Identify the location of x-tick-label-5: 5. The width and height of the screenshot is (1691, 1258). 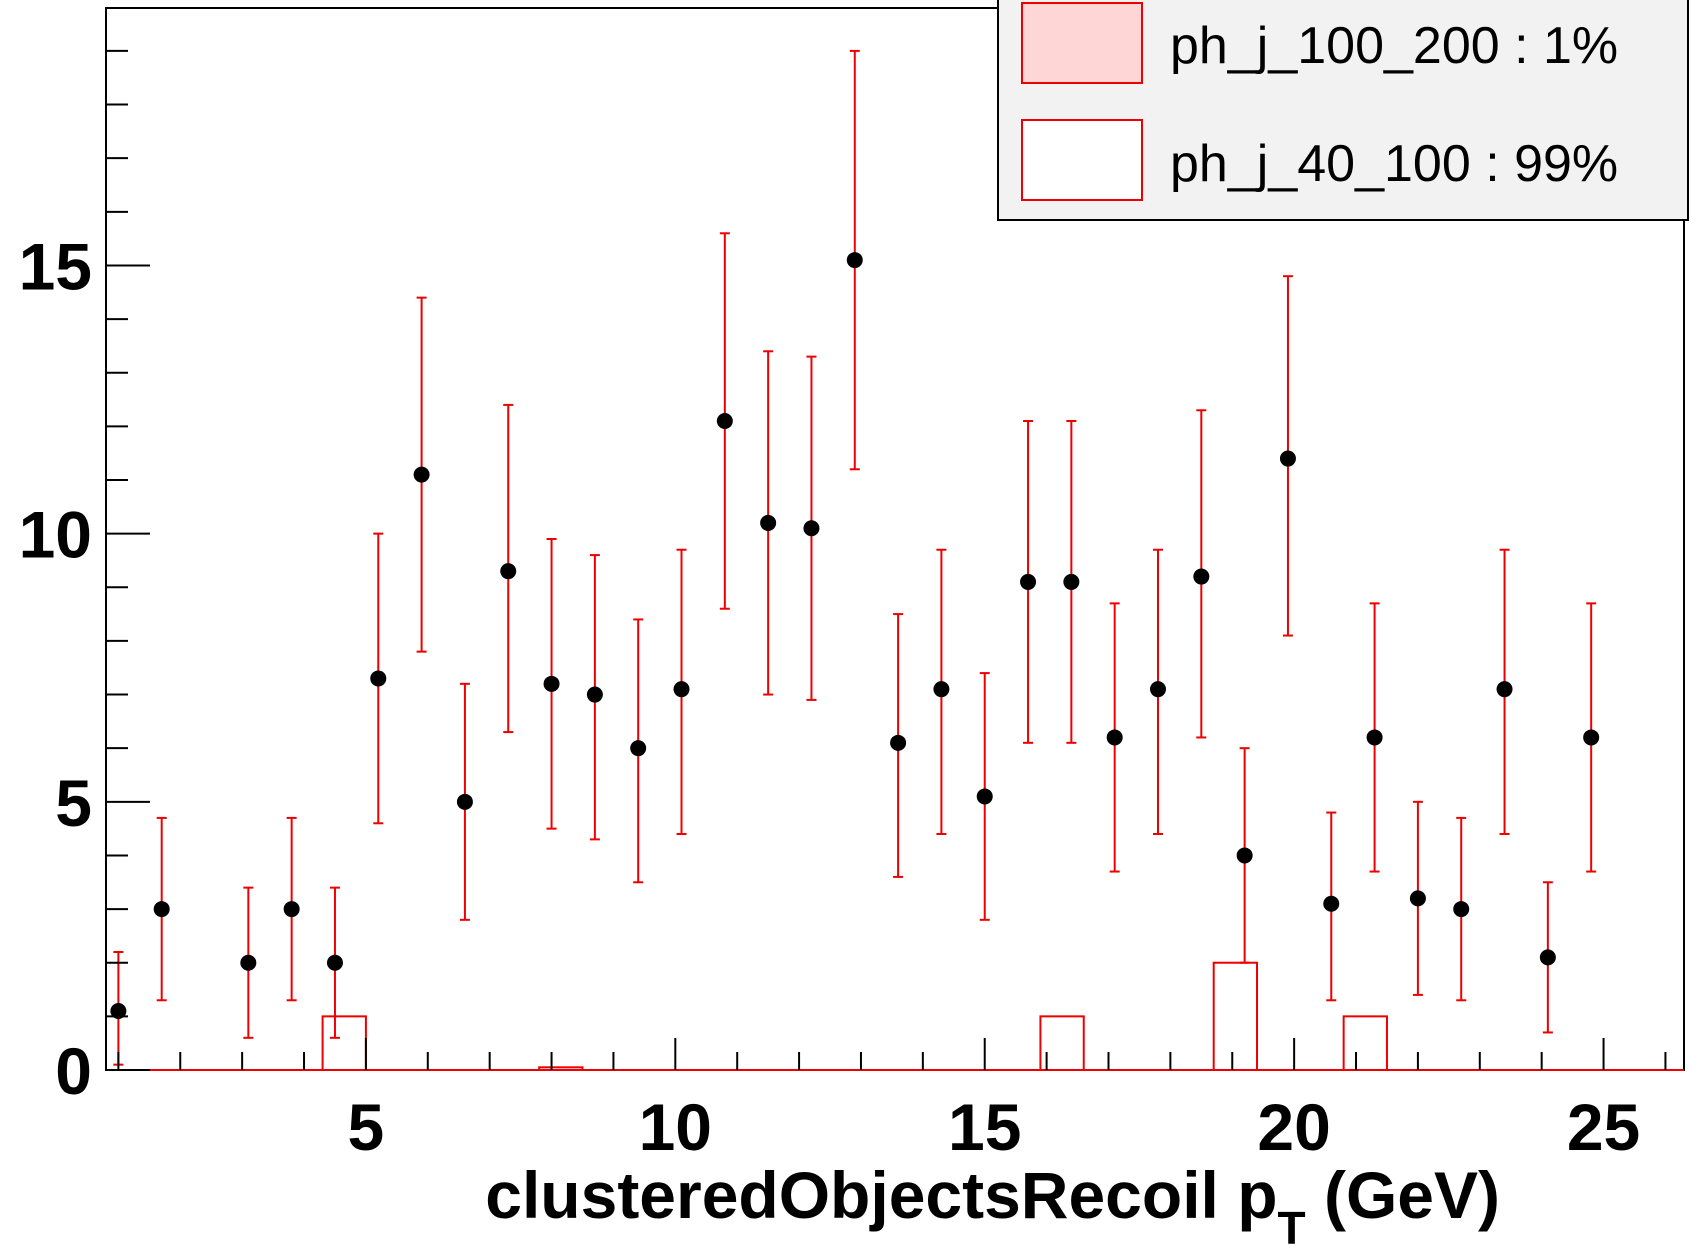
(366, 1127).